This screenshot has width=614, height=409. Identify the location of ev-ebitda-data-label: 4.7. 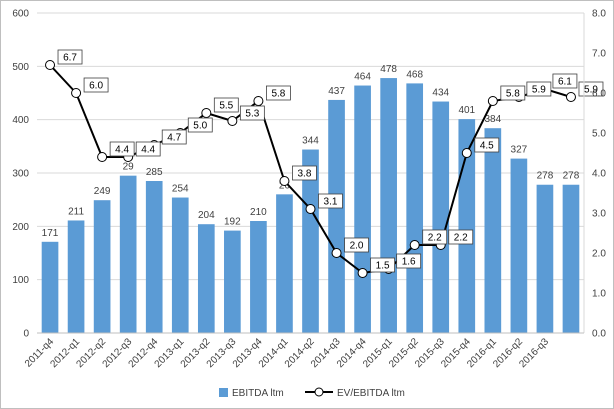
(174, 138).